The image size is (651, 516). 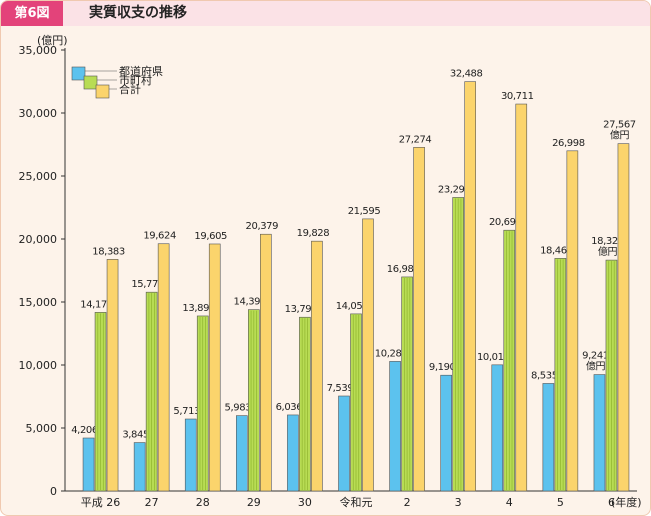 I want to click on data-label: 14,177, so click(x=96, y=304).